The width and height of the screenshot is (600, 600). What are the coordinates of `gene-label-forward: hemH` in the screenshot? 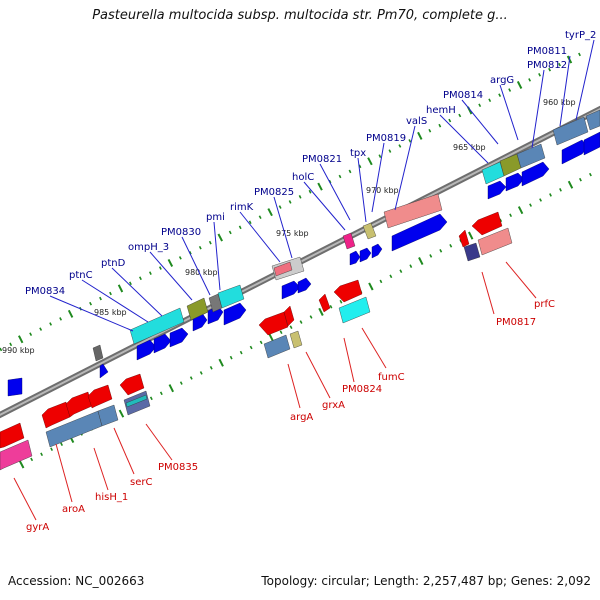 It's located at (441, 110).